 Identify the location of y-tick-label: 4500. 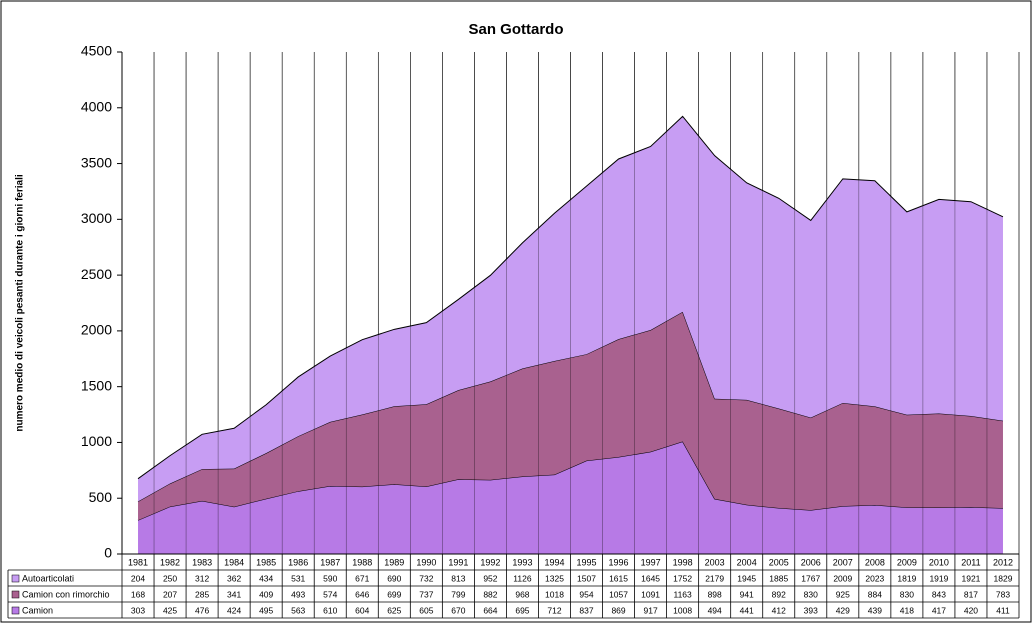
(96, 51).